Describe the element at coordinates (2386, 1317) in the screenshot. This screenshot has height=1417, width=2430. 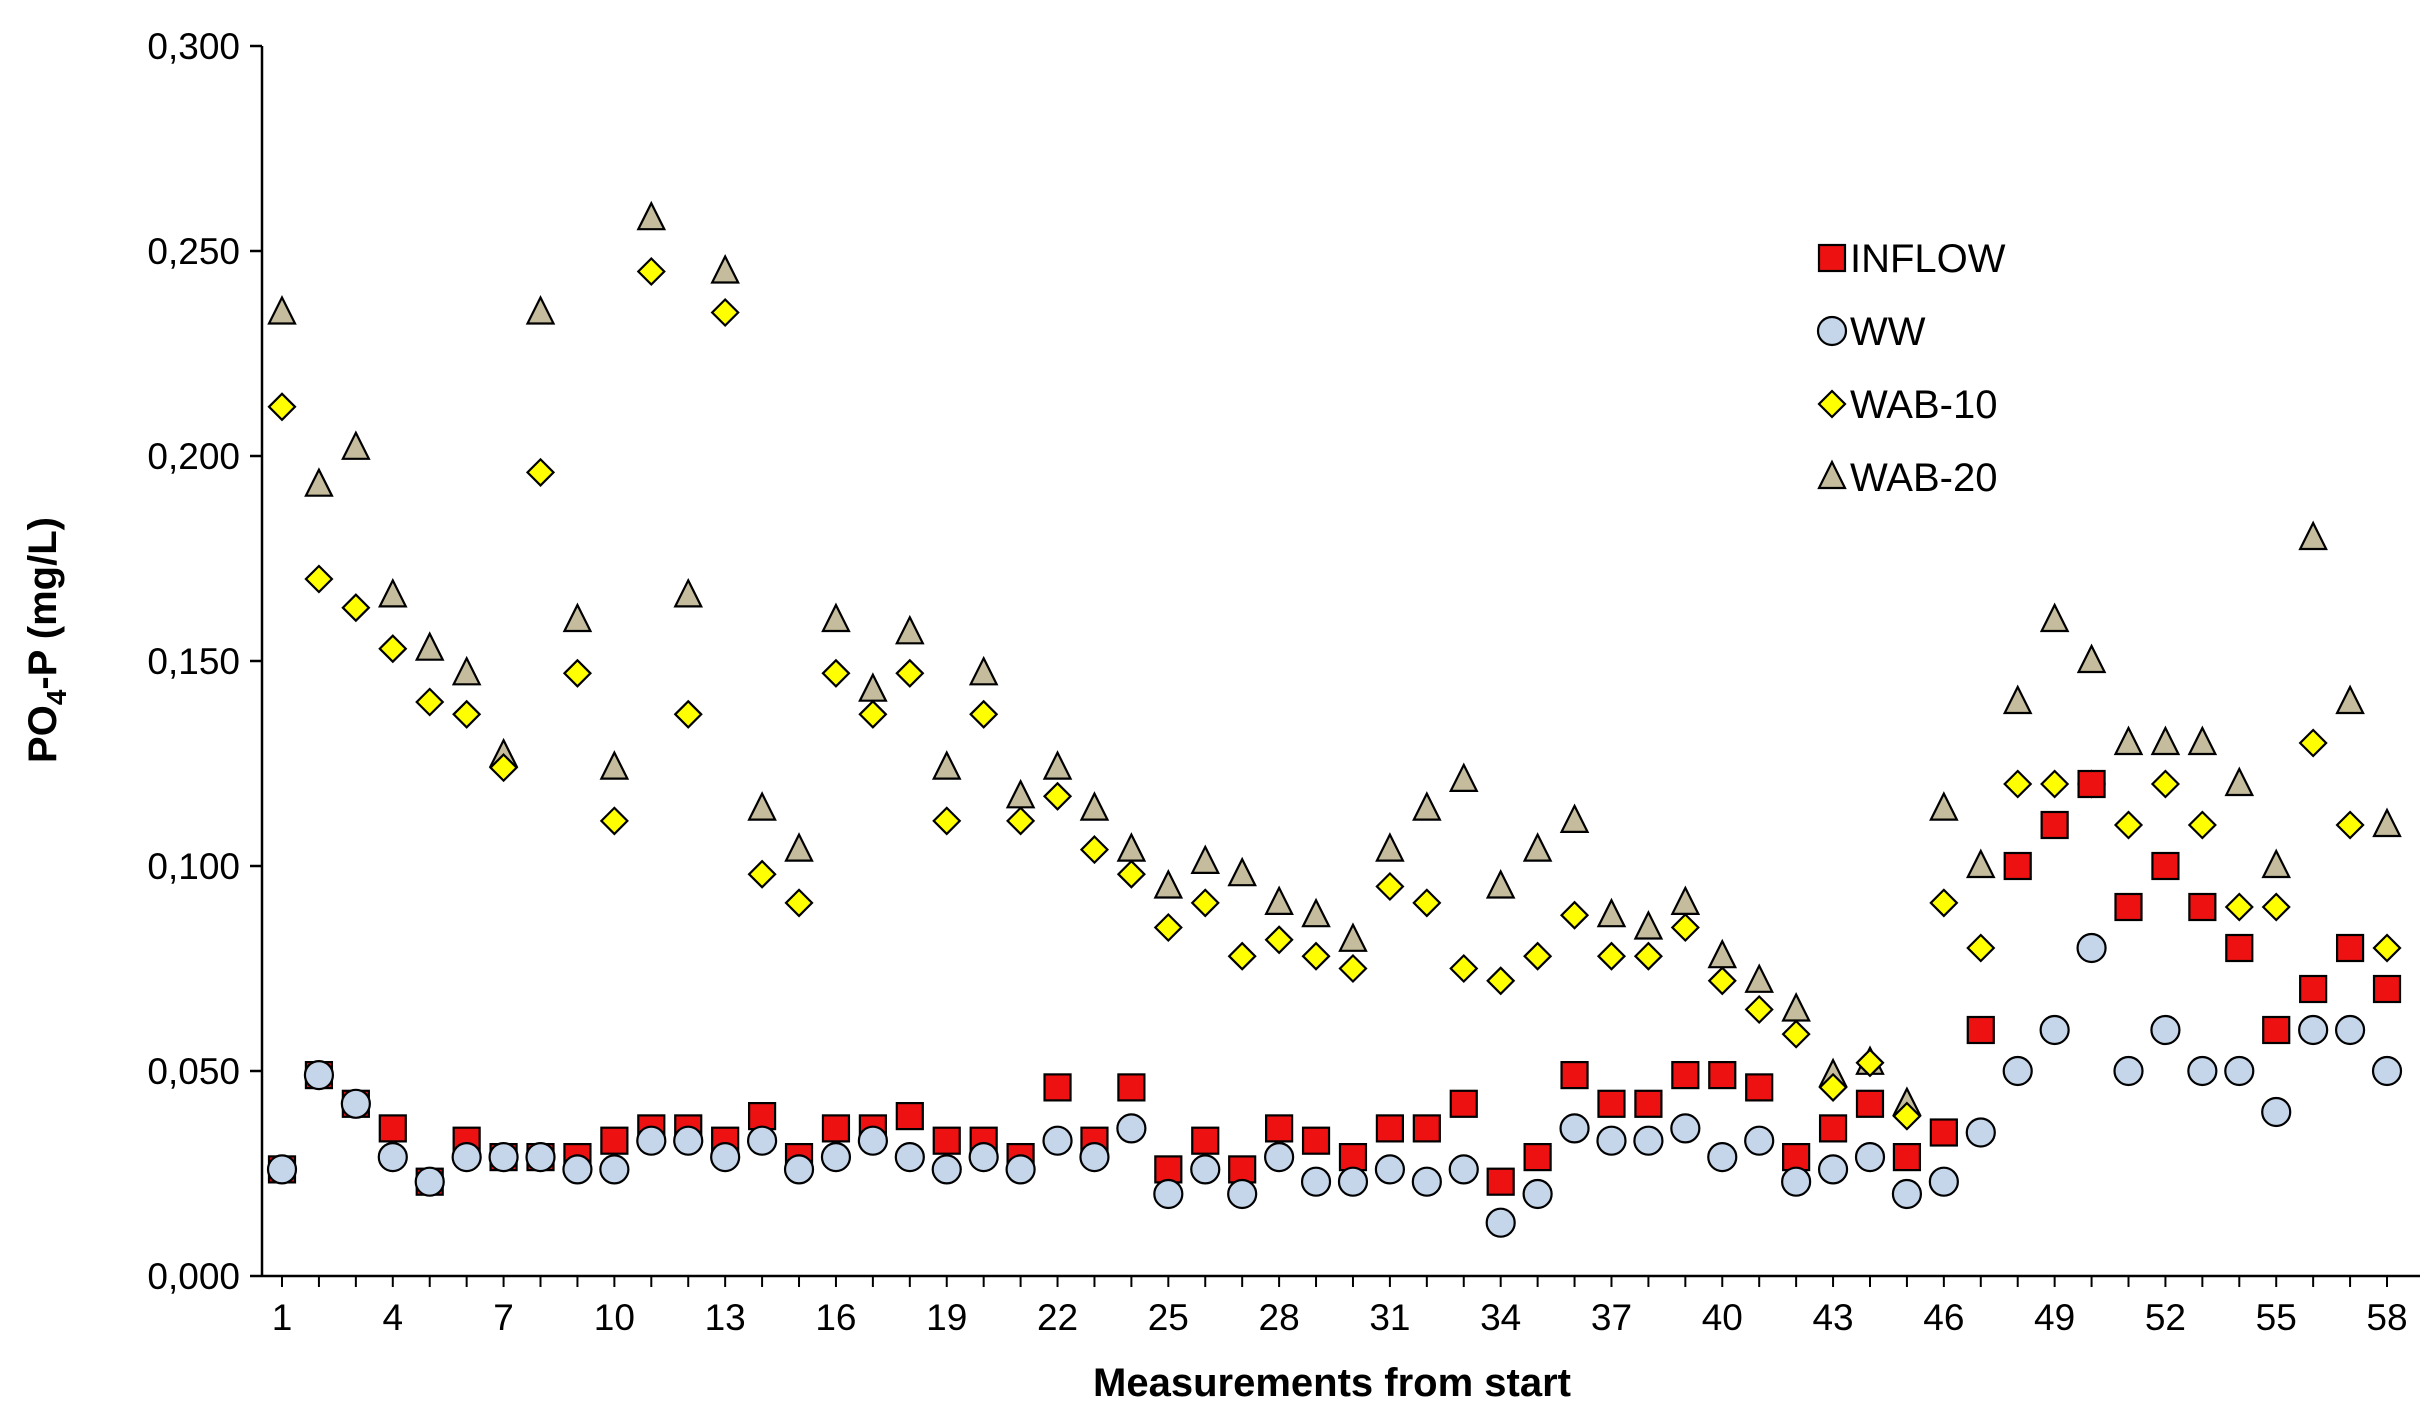
I see `x-tick-label: 58` at that location.